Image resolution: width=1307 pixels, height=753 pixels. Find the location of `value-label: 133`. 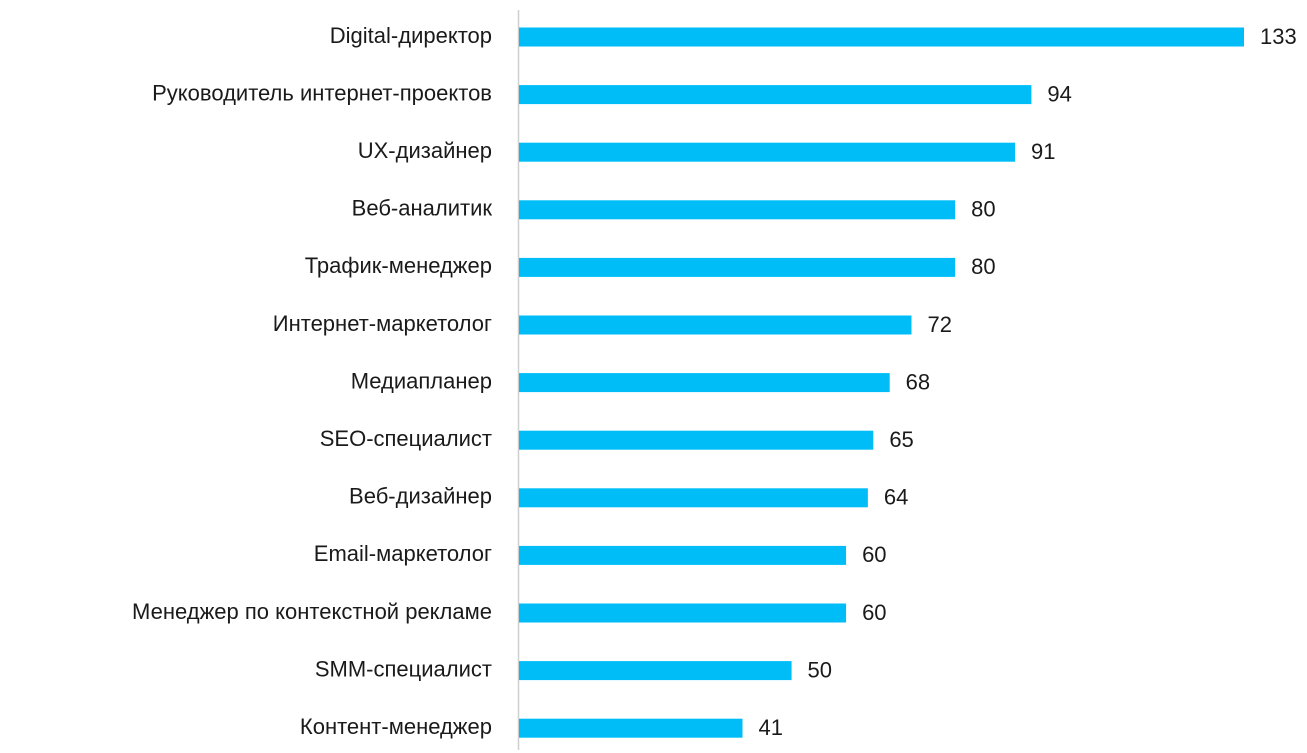

value-label: 133 is located at coordinates (1278, 36).